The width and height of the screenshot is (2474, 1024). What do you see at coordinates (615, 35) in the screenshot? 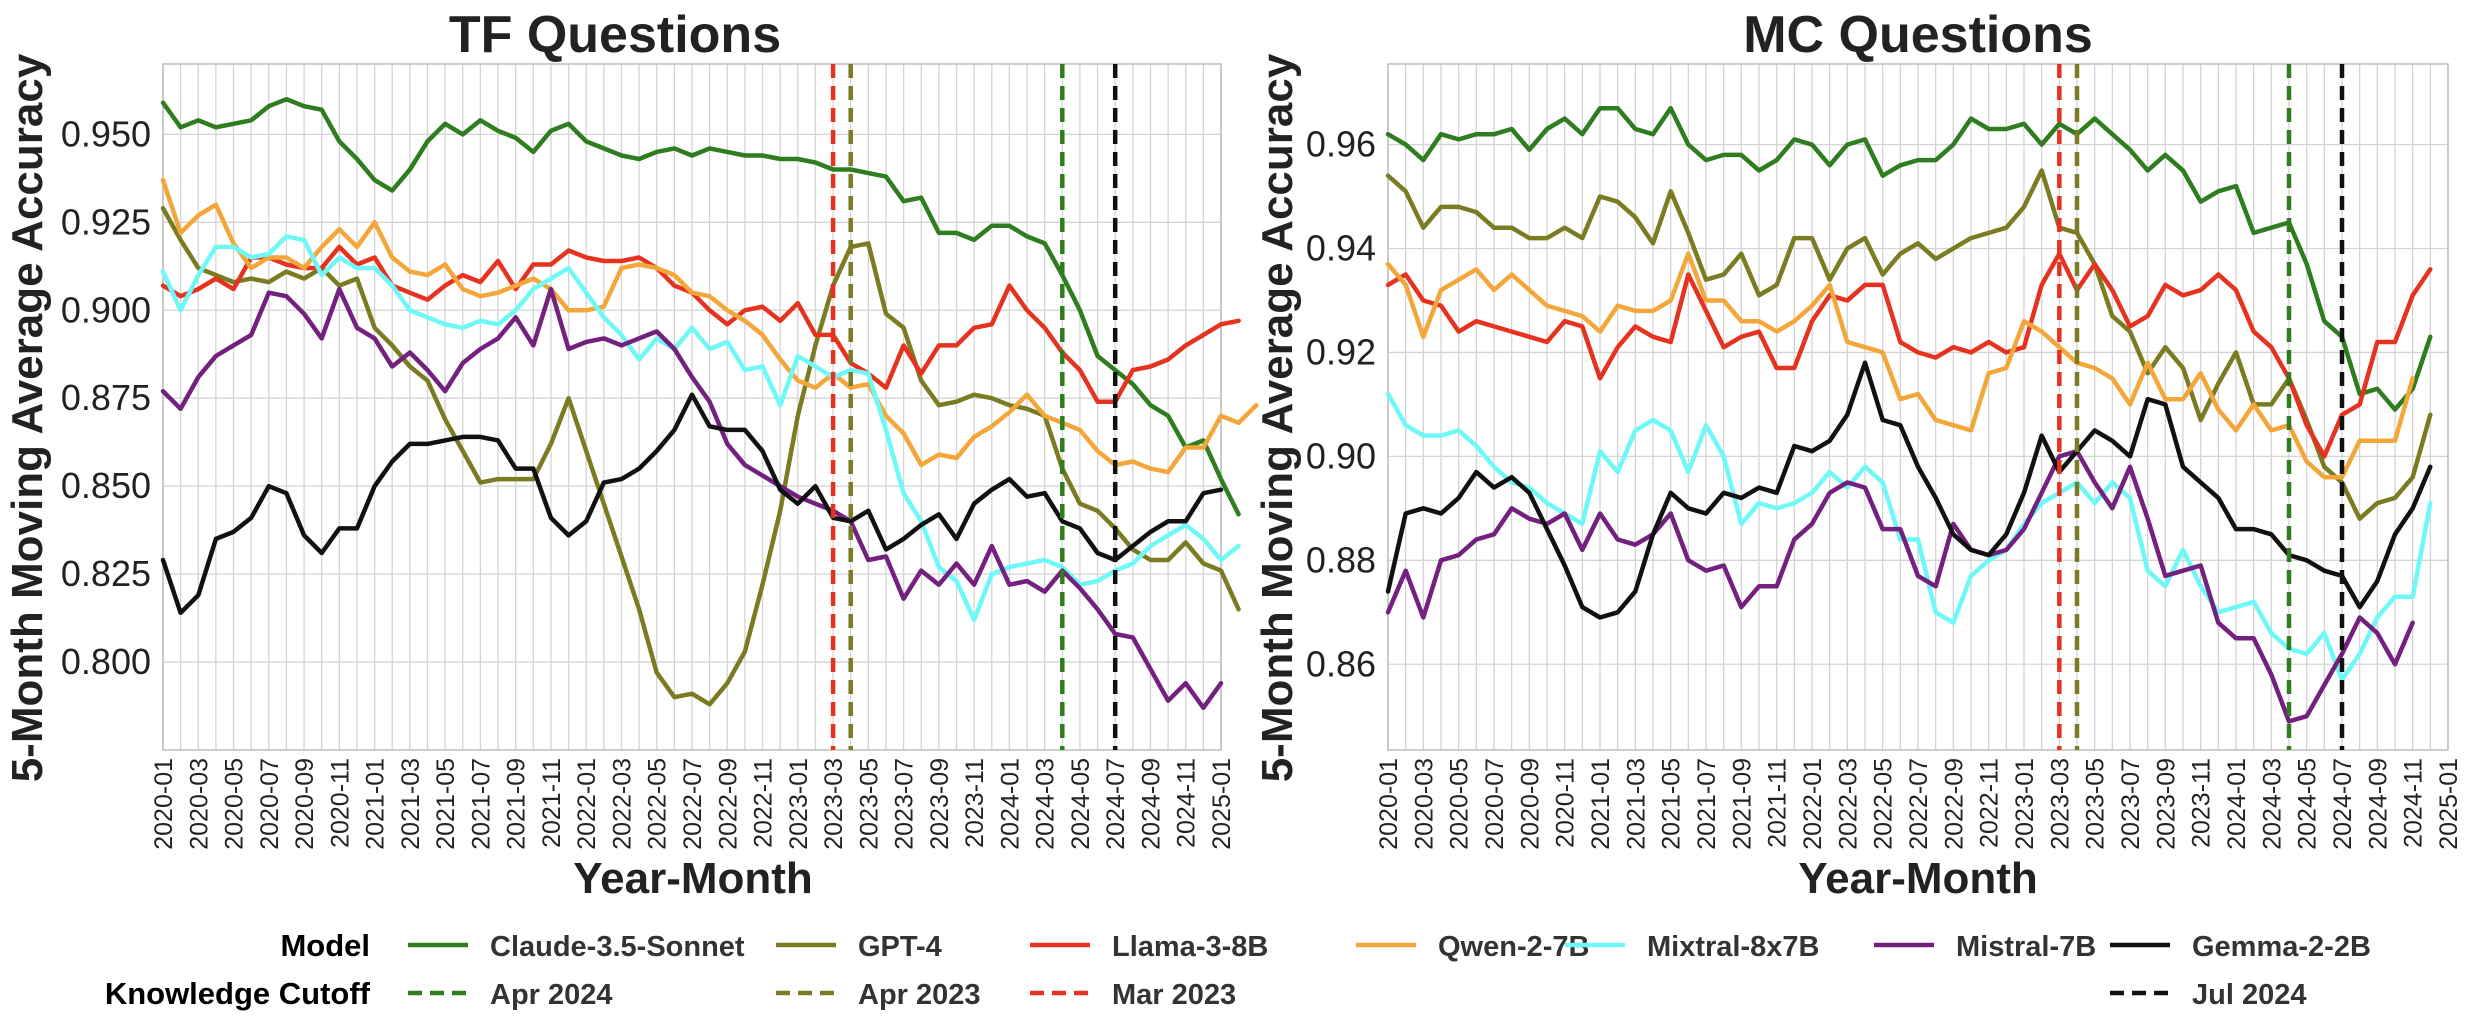
I see `tf-chart-title: TF Questions` at bounding box center [615, 35].